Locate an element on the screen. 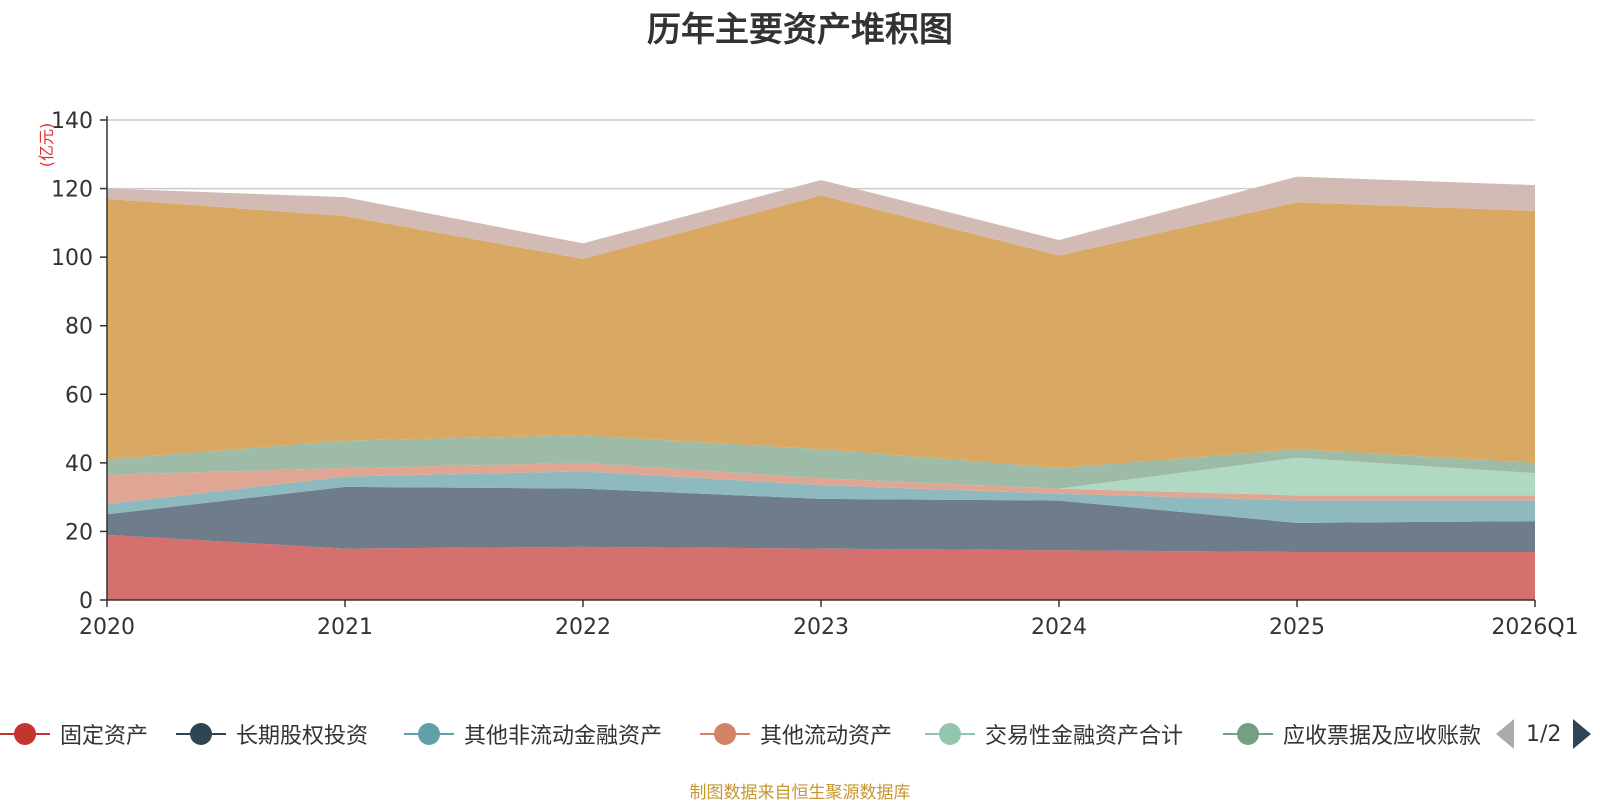 The image size is (1600, 803). area-交易性金融资产合计 is located at coordinates (821, 476).